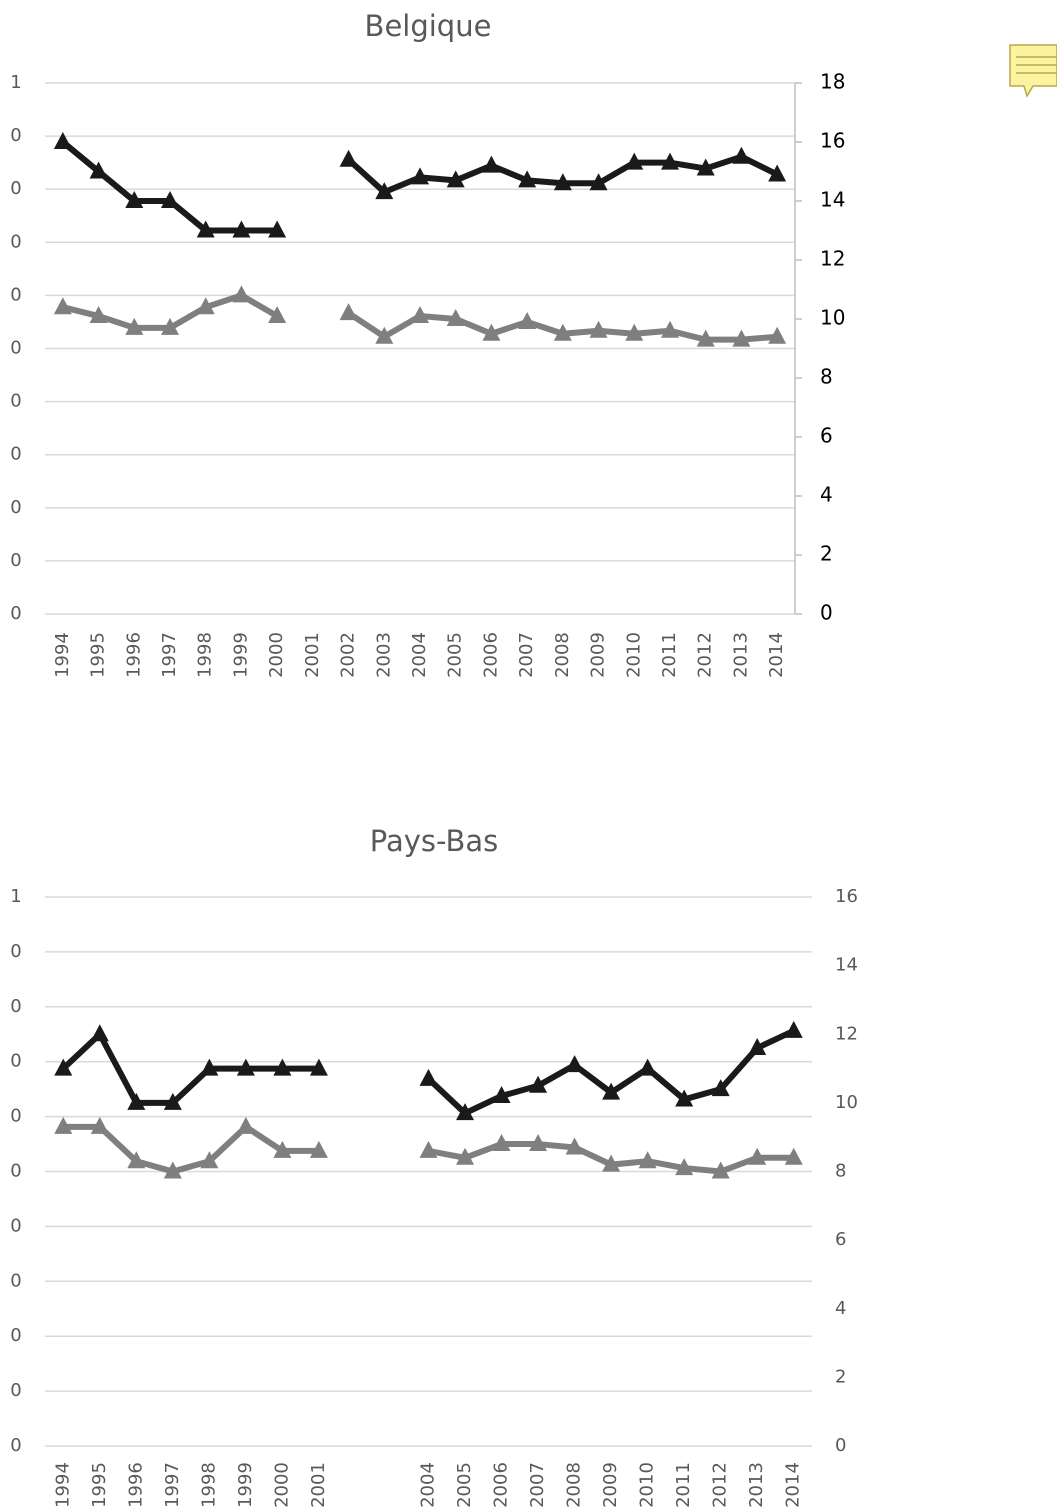 The image size is (1057, 1511). I want to click on x-tick-label: 2004, so click(419, 655).